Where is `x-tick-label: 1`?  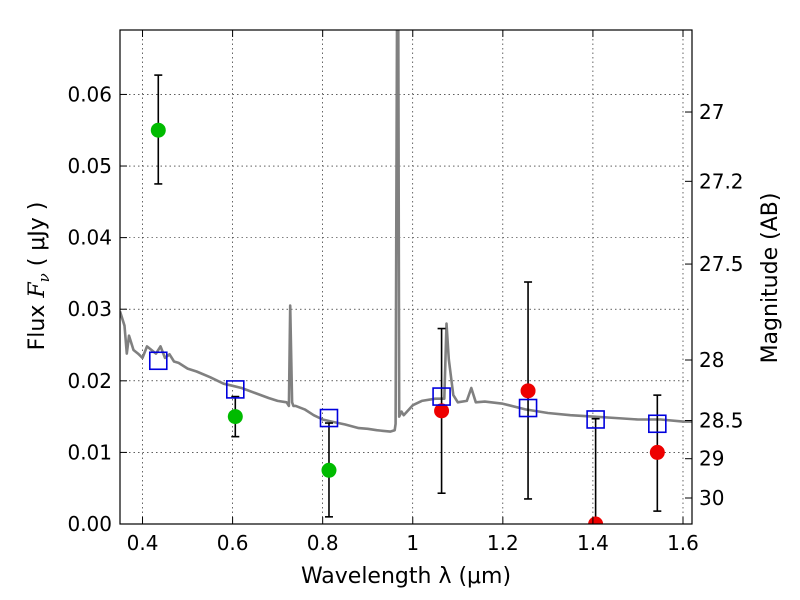 x-tick-label: 1 is located at coordinates (412, 543).